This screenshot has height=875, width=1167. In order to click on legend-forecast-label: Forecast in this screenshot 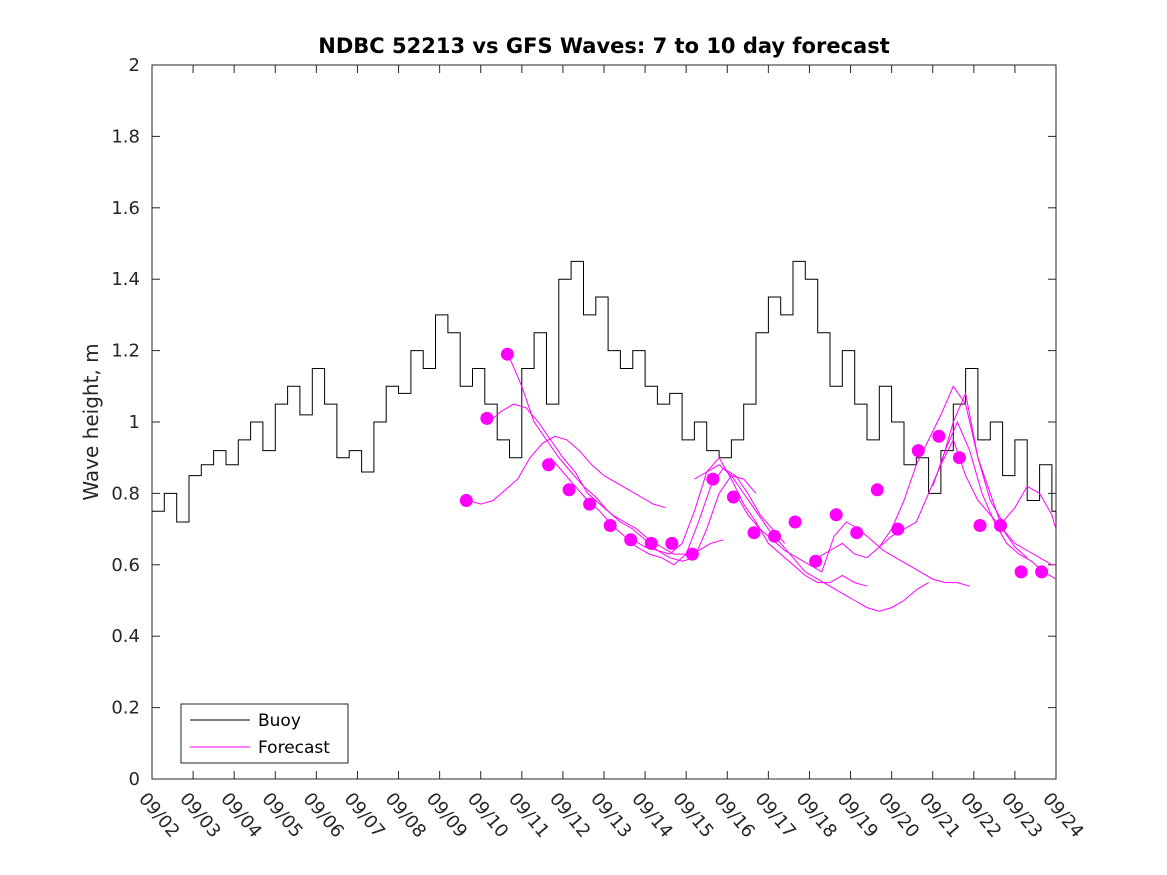, I will do `click(294, 748)`.